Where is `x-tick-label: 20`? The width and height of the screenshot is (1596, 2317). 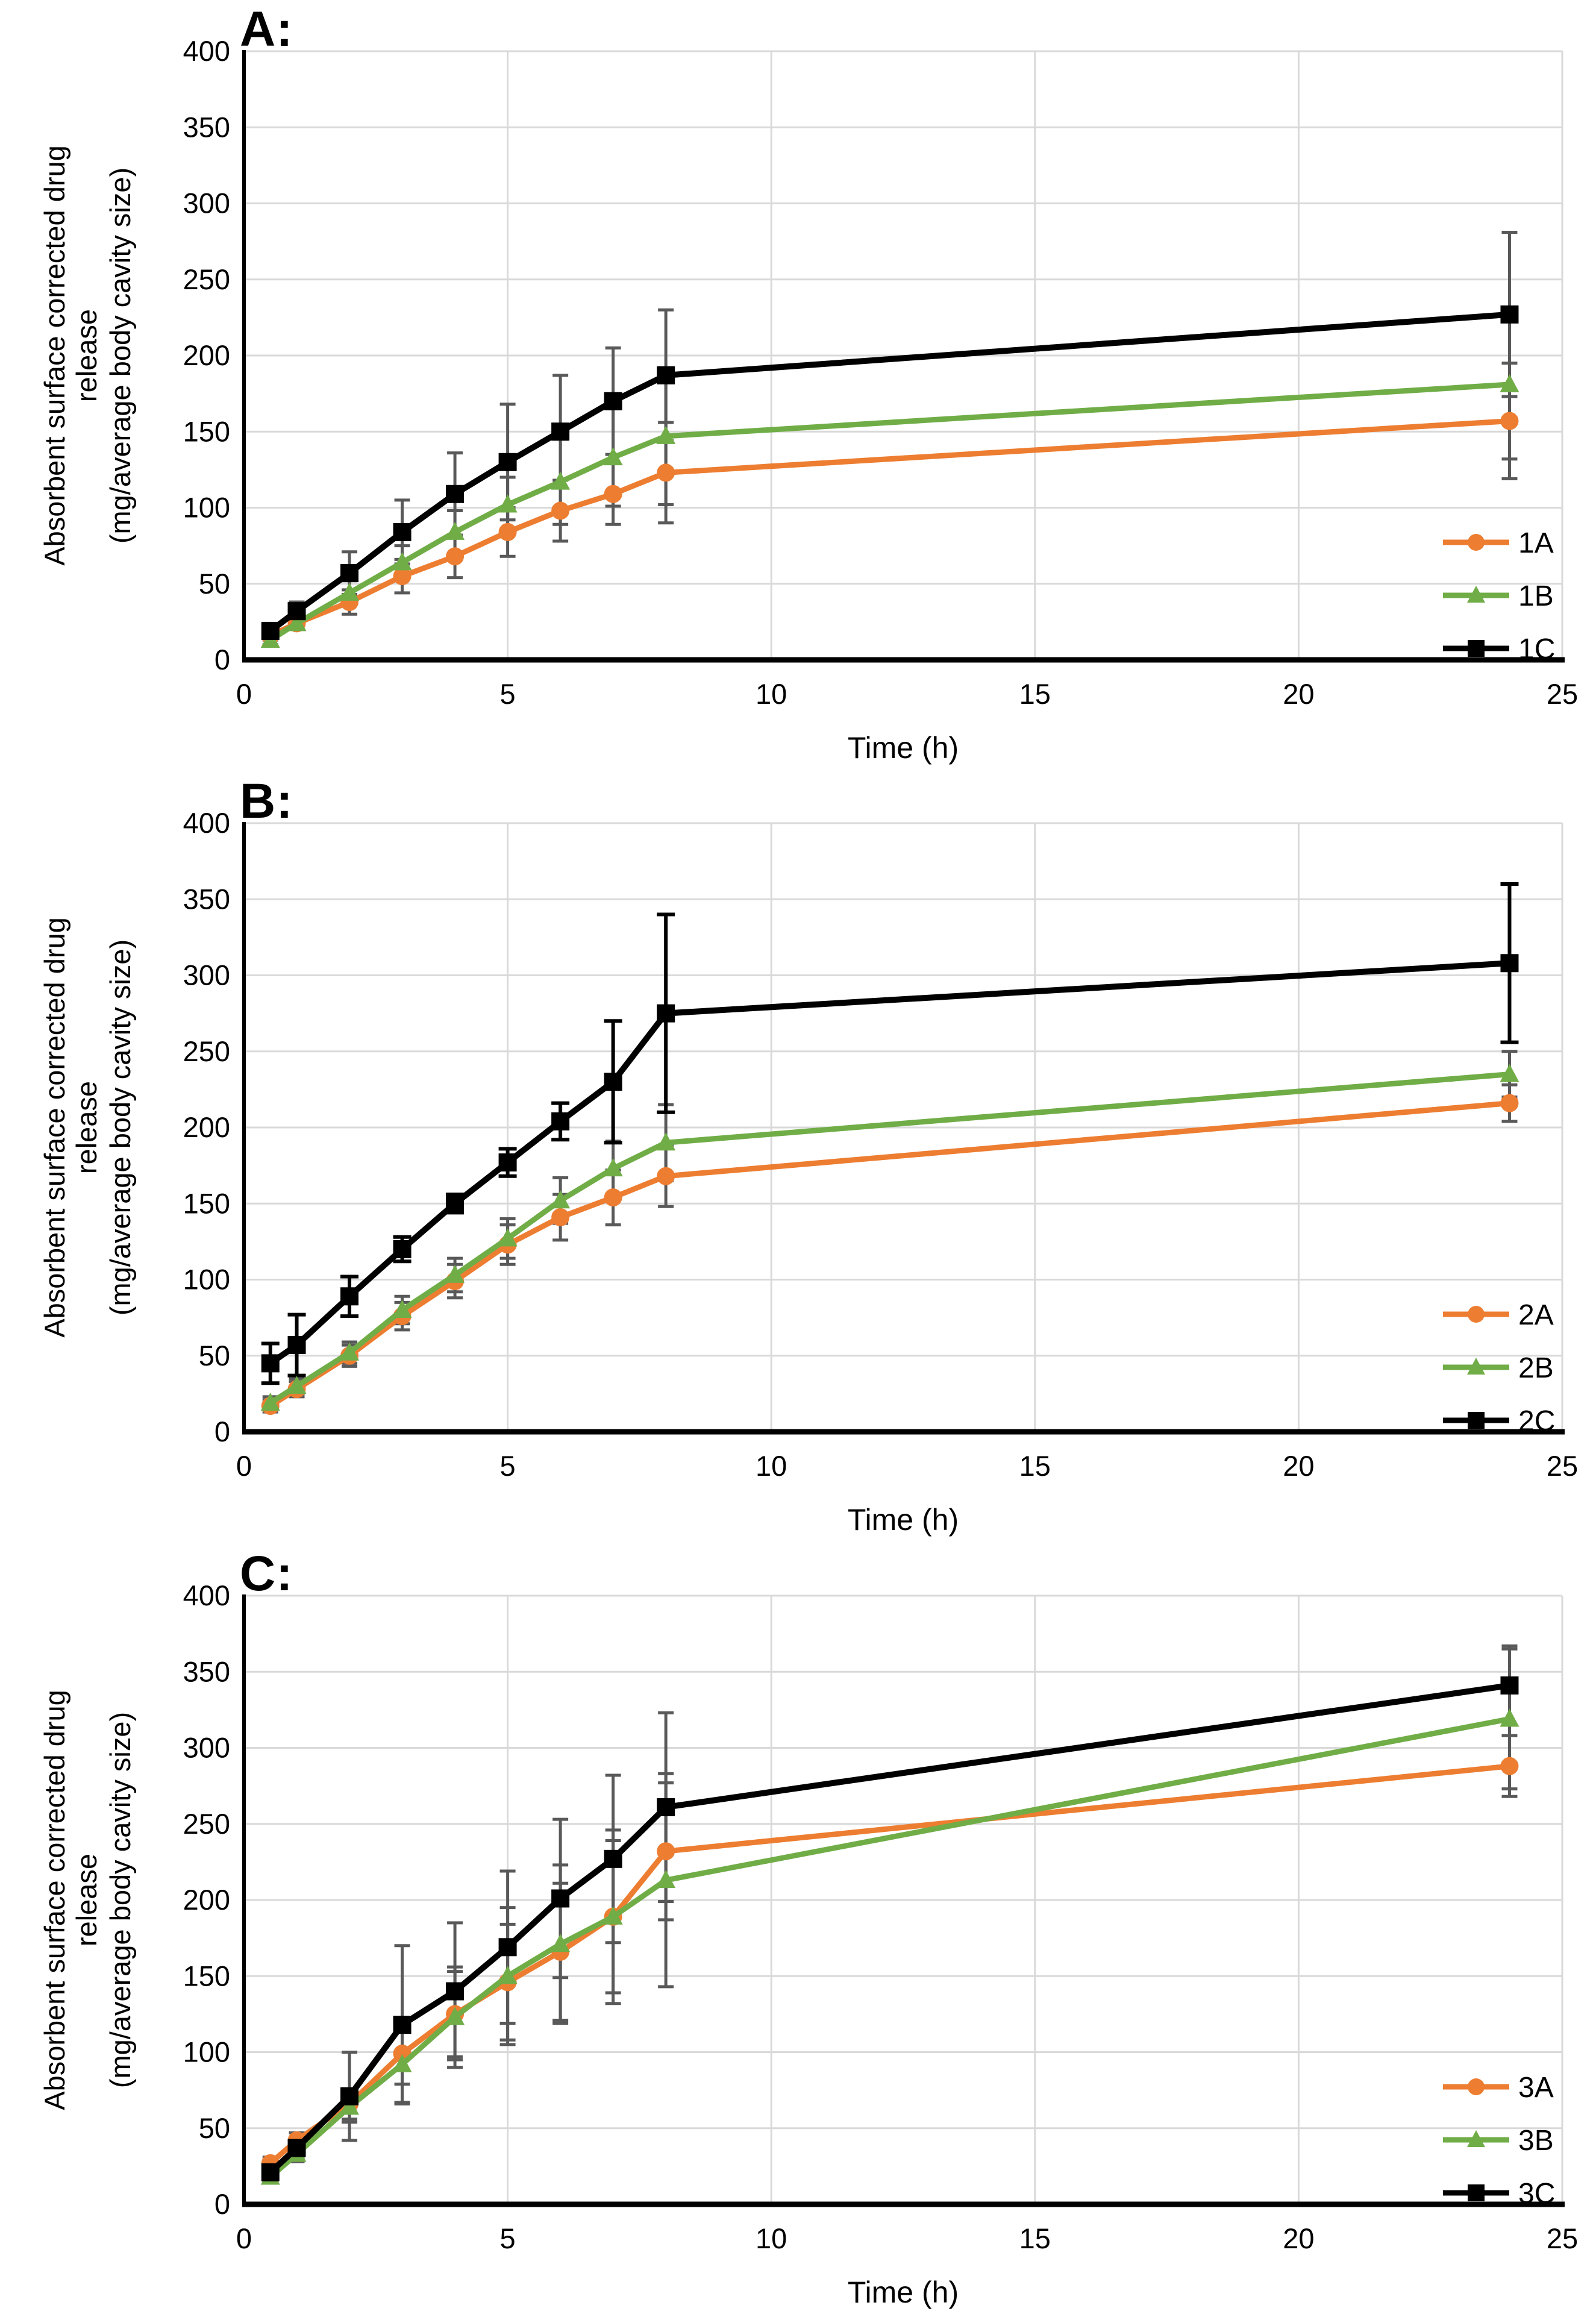 x-tick-label: 20 is located at coordinates (1298, 1466).